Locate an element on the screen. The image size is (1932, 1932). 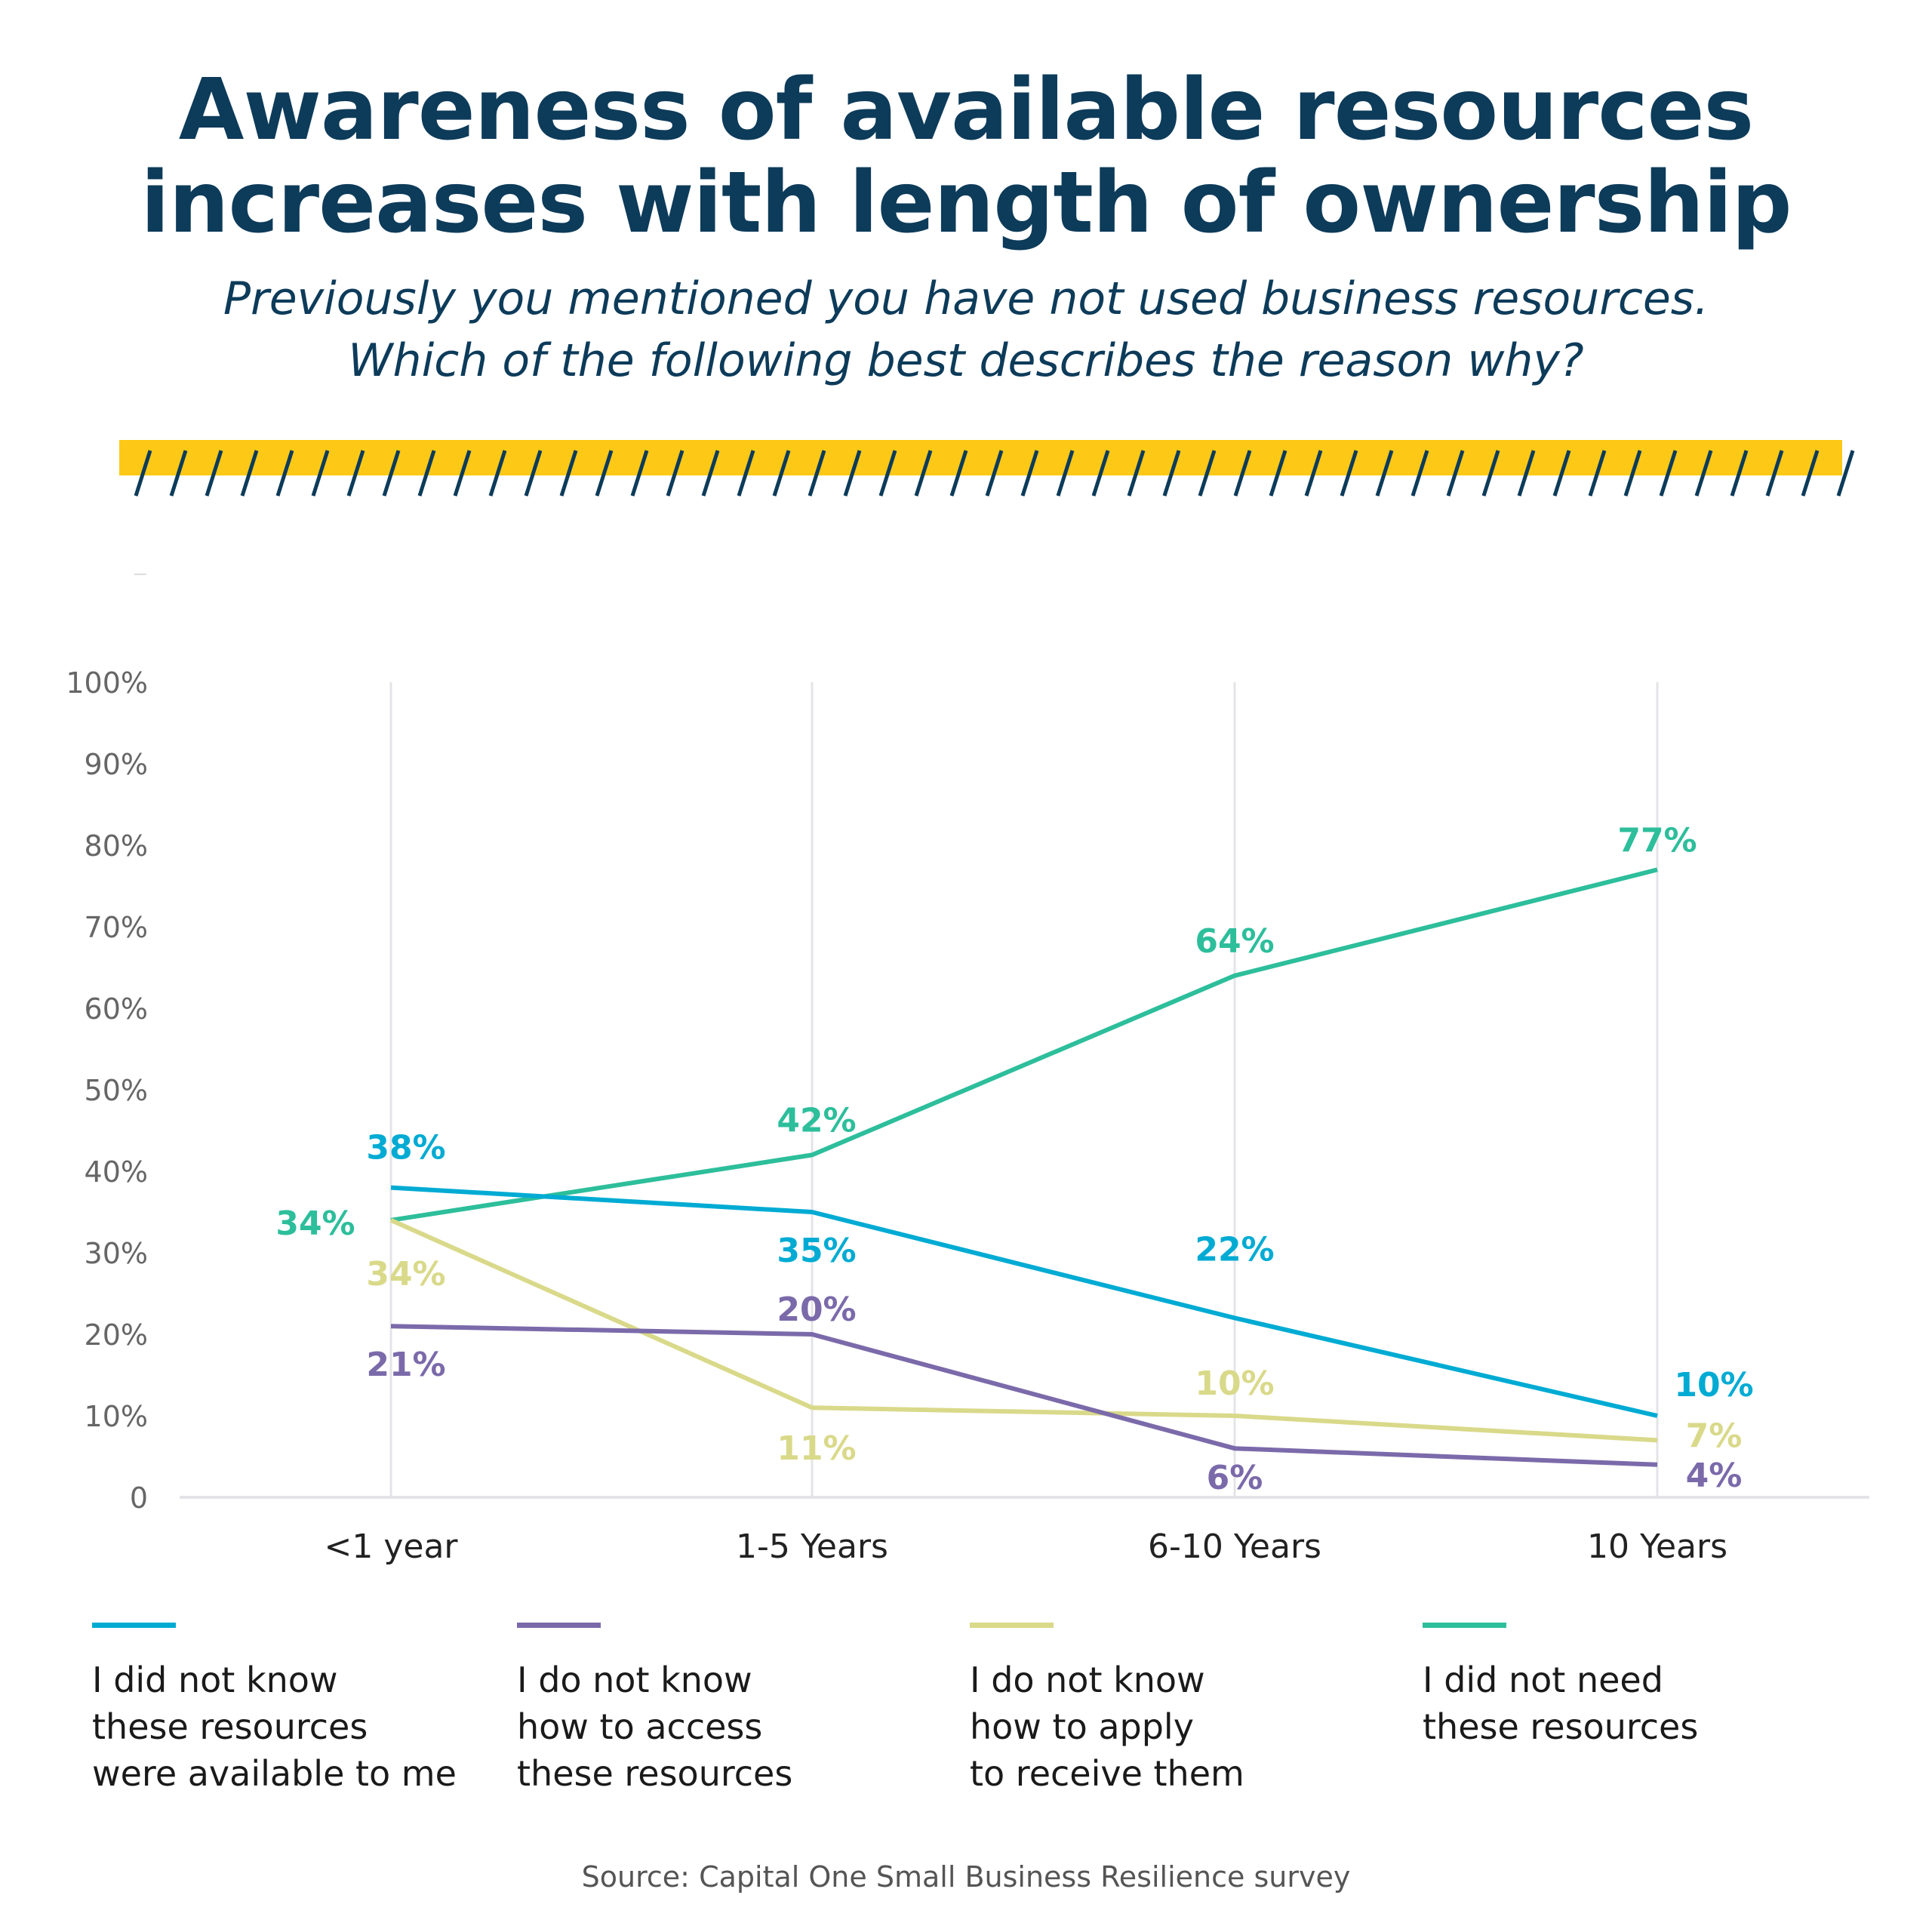
data-label: 77% is located at coordinates (1657, 840).